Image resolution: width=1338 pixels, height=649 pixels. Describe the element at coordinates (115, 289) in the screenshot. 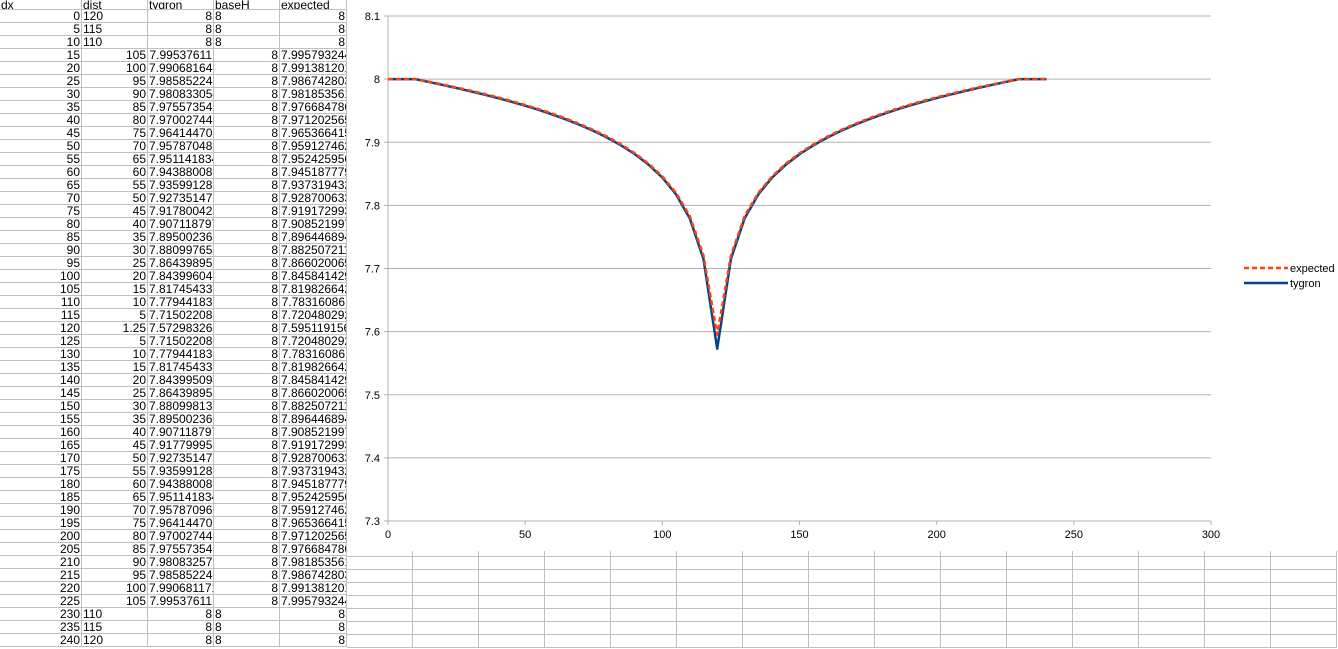

I see `cell-dist: 15` at that location.